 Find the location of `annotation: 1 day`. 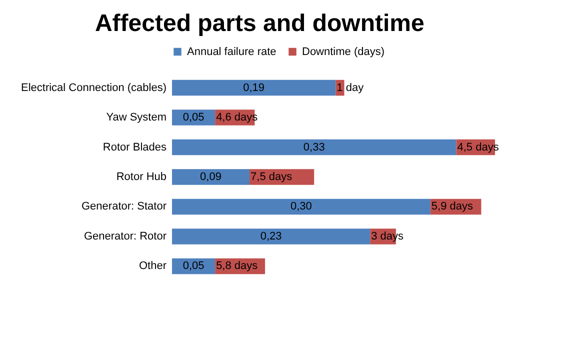

annotation: 1 day is located at coordinates (350, 88).